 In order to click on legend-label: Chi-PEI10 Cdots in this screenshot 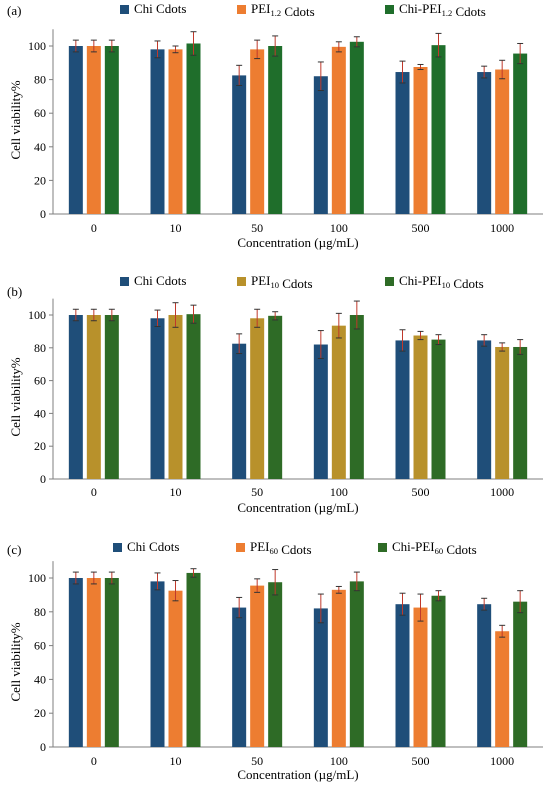, I will do `click(441, 282)`.